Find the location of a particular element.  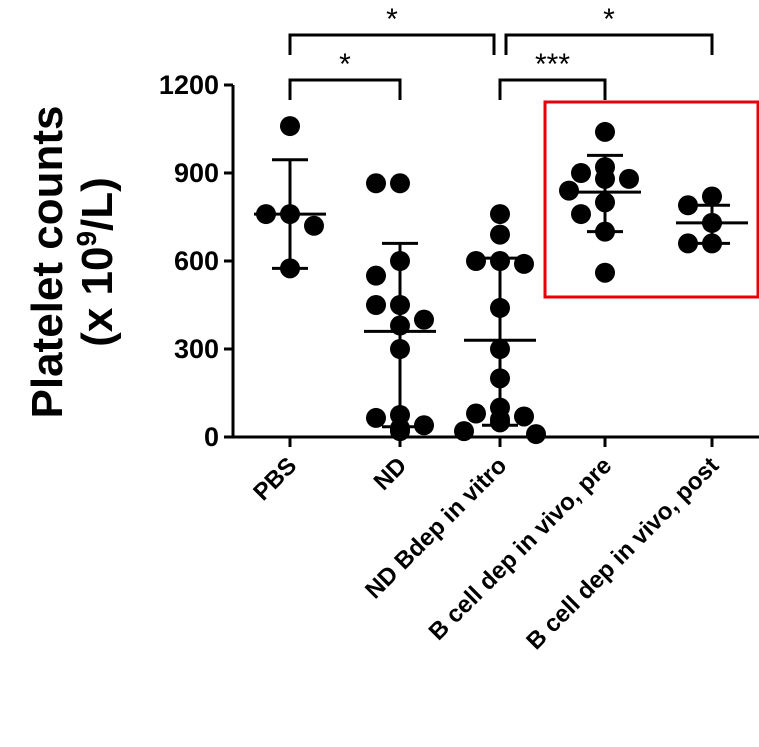

x-tick-label: ND is located at coordinates (391, 474).